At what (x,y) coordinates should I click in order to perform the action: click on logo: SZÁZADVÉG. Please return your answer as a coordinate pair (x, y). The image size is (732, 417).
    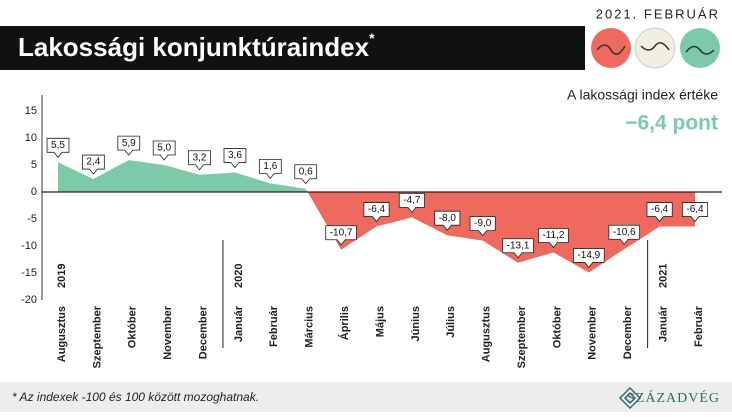
    Looking at the image, I should click on (673, 397).